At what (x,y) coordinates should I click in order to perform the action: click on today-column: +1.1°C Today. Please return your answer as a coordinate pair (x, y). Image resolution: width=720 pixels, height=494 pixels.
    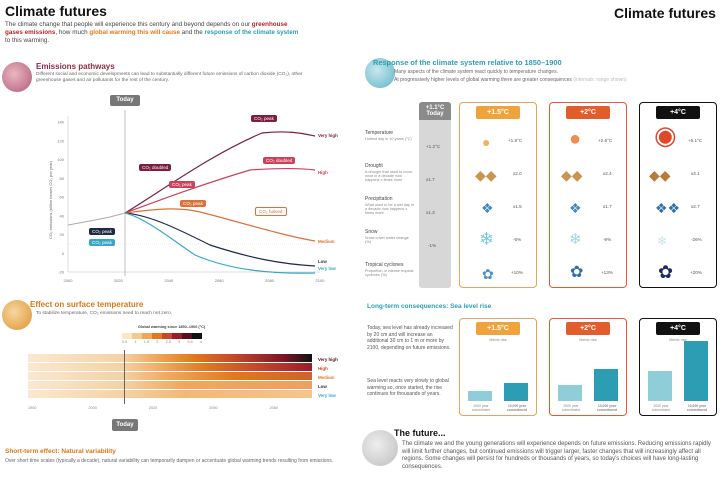
    Looking at the image, I should click on (435, 195).